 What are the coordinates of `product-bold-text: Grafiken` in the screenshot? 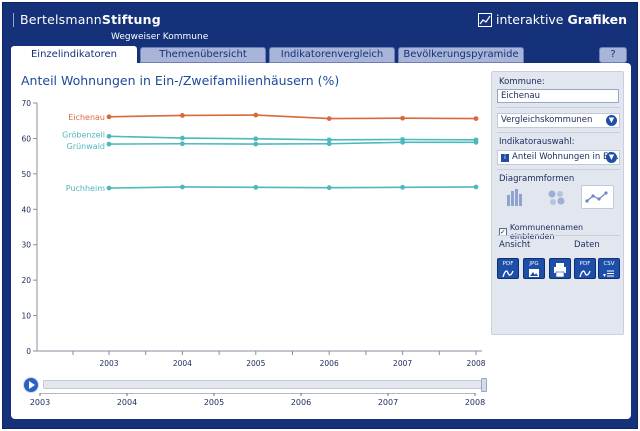 It's located at (597, 19).